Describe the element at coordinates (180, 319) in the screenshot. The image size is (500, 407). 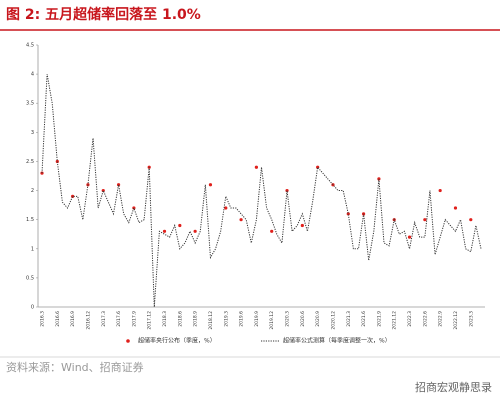
I see `x-tick-label: 2018.6` at that location.